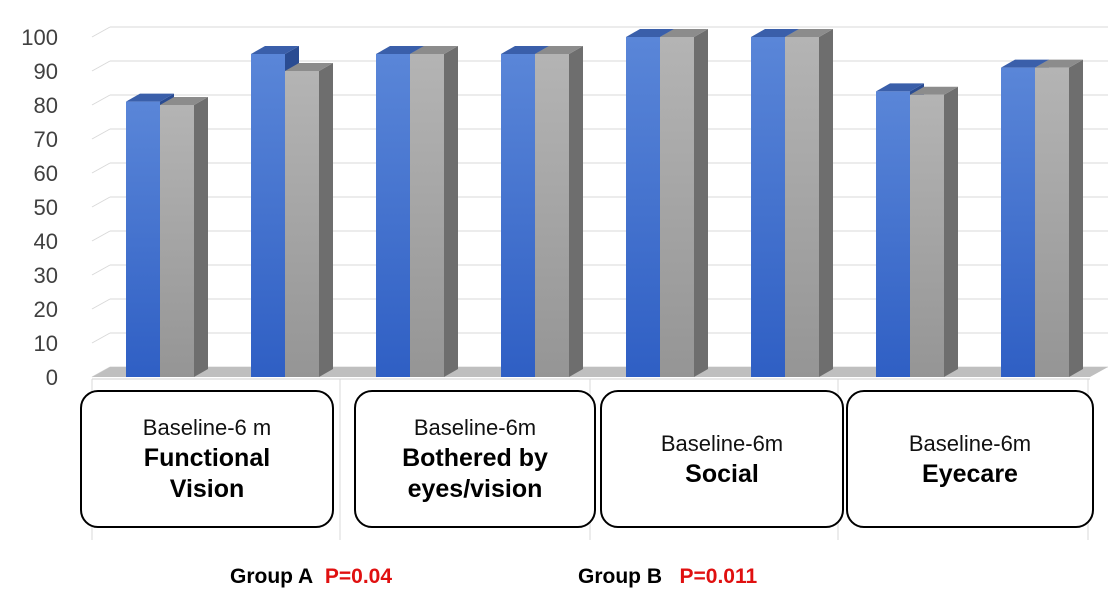  I want to click on category-title: Bothered by, so click(475, 458).